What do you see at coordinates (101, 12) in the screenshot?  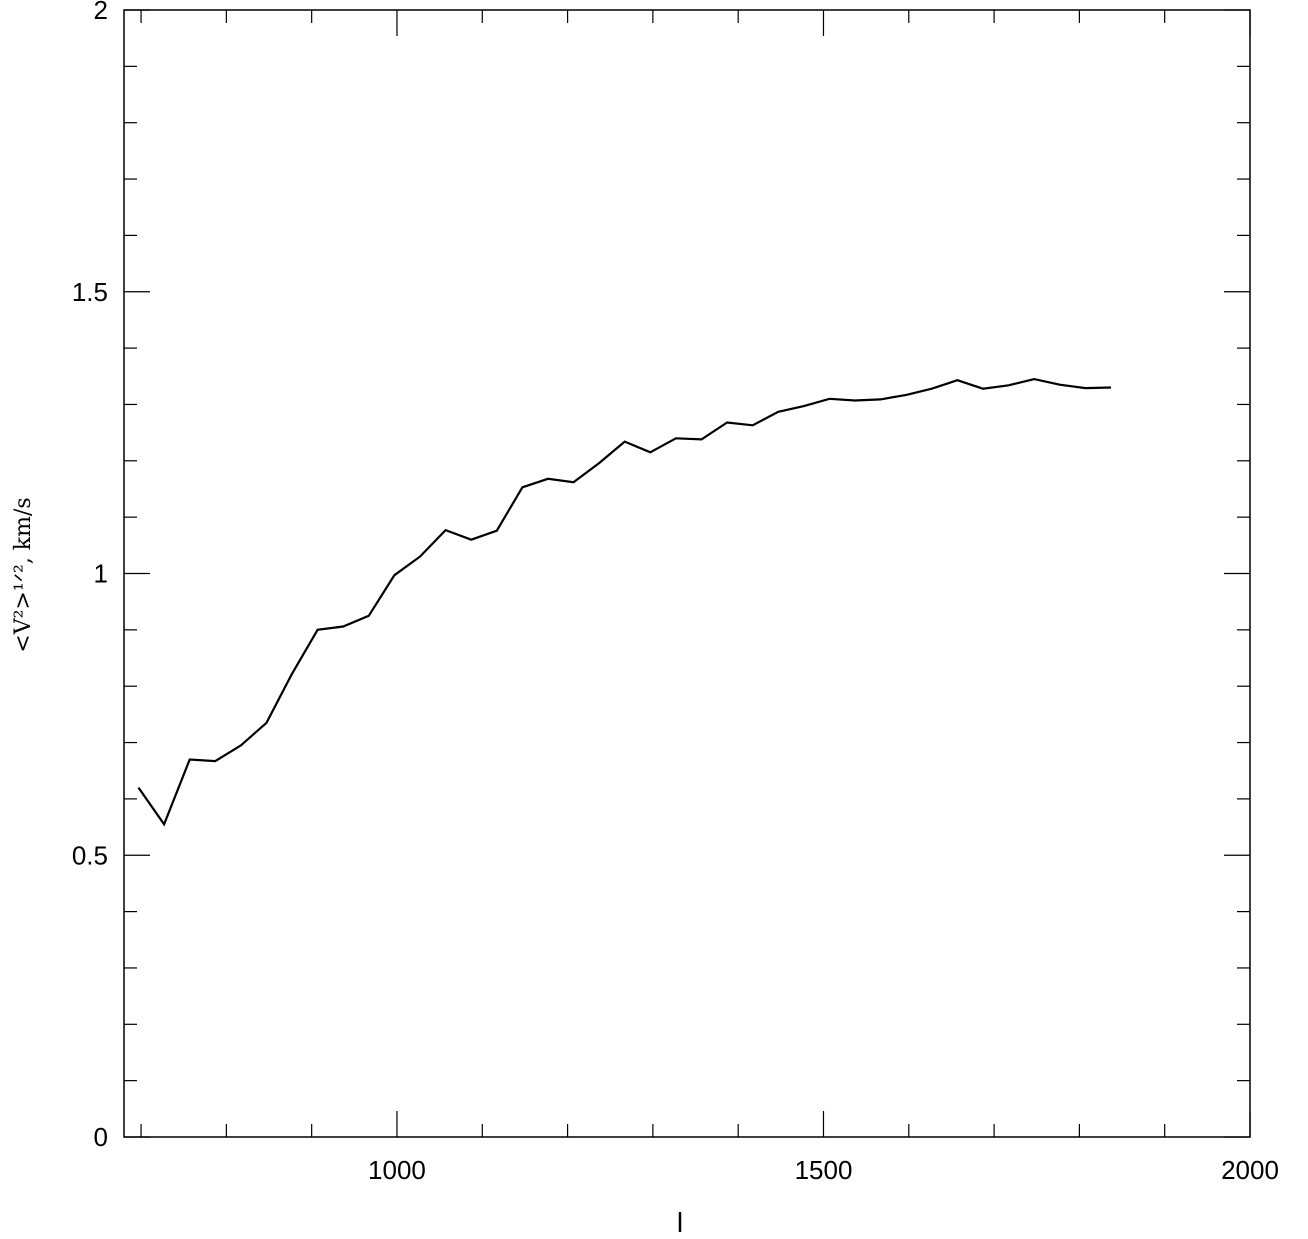 I see `y-tick-label: 2` at bounding box center [101, 12].